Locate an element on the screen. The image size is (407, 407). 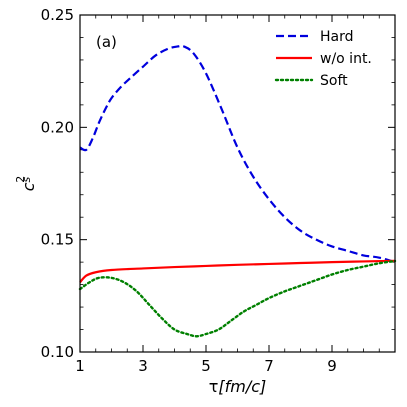
x-axis-label-unit: [fm/c] is located at coordinates (242, 386).